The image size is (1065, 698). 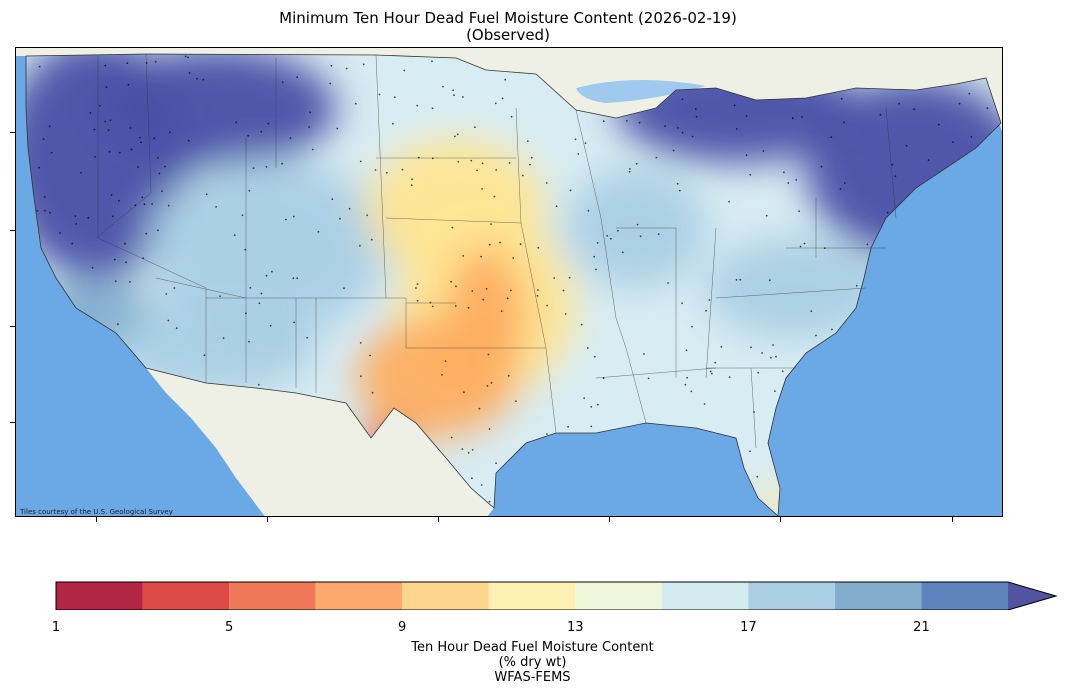 I want to click on colorbar-tick-label: 1, so click(x=56, y=627).